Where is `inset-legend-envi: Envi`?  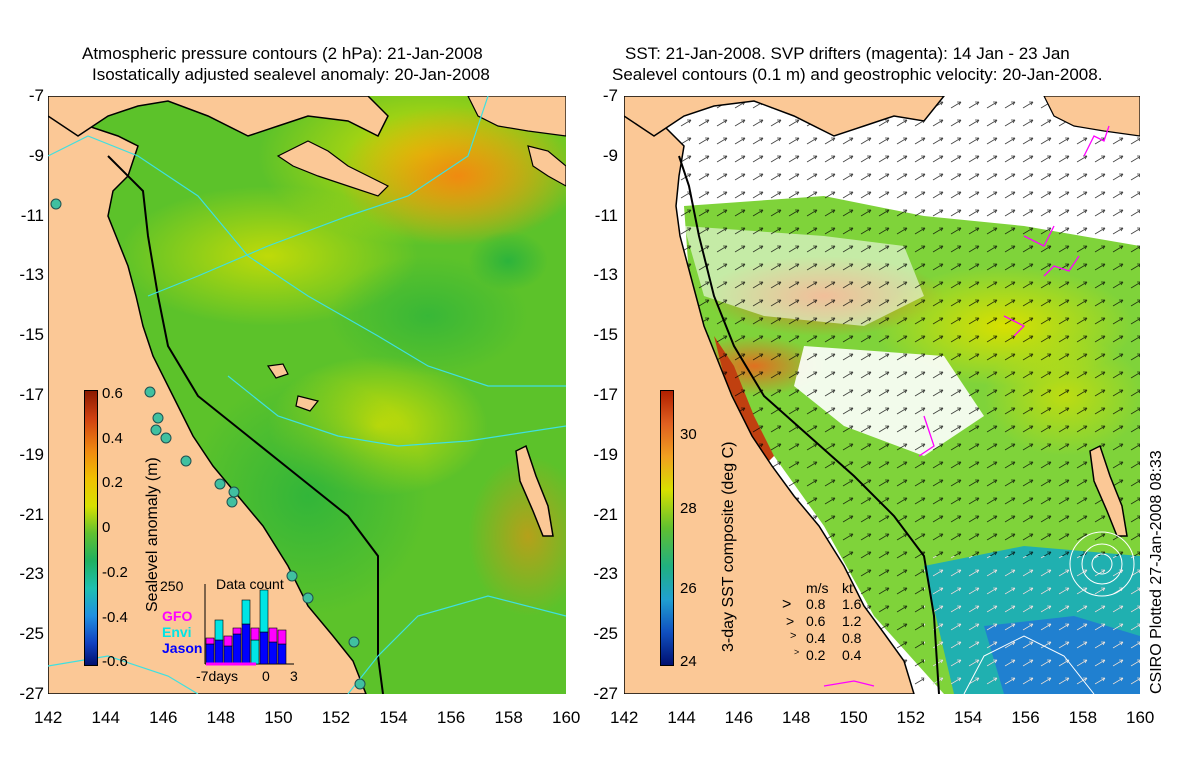 inset-legend-envi: Envi is located at coordinates (177, 632).